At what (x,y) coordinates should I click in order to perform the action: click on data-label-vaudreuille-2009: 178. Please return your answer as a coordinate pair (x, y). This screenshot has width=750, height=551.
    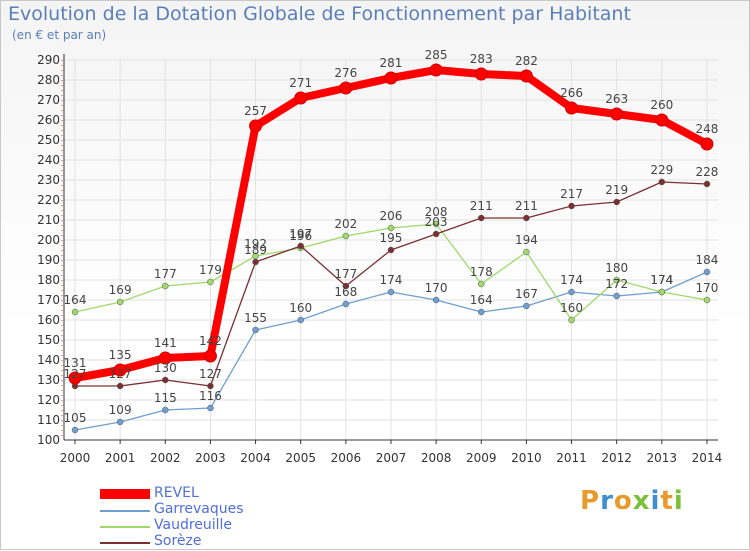
    Looking at the image, I should click on (481, 272).